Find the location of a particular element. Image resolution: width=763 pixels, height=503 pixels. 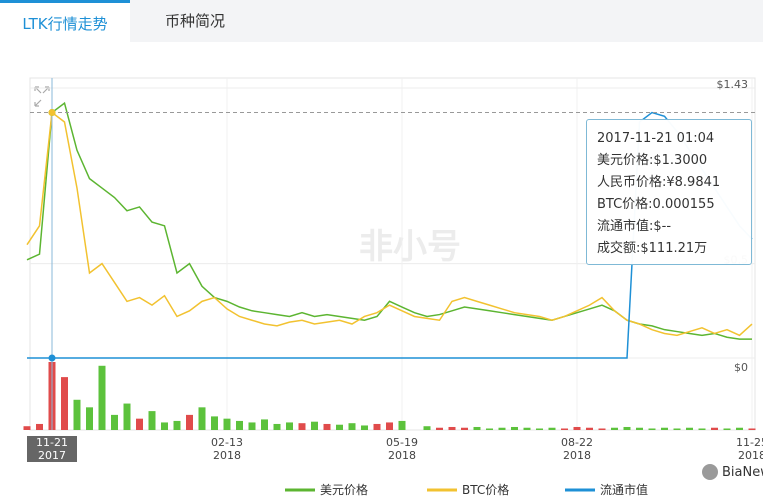

tooltip-row: 美元价格:$1.3000 is located at coordinates (669, 161).